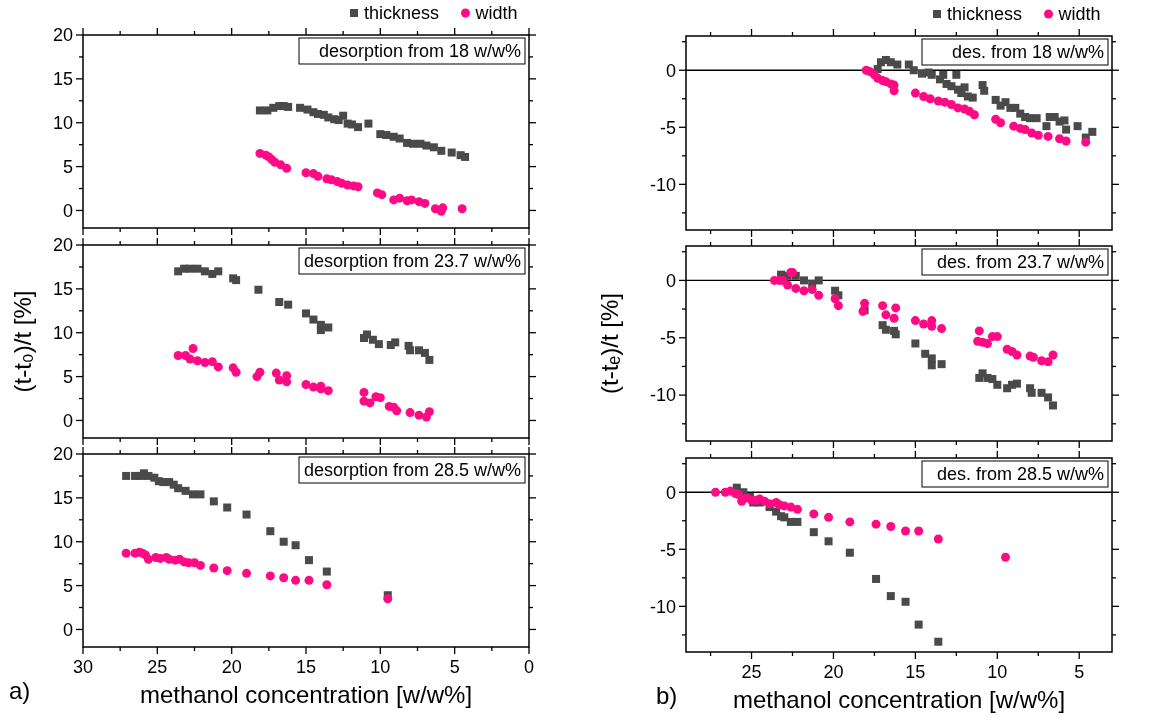  Describe the element at coordinates (412, 261) in the screenshot. I see `annotation: desorption from 23.7 w/w%` at that location.